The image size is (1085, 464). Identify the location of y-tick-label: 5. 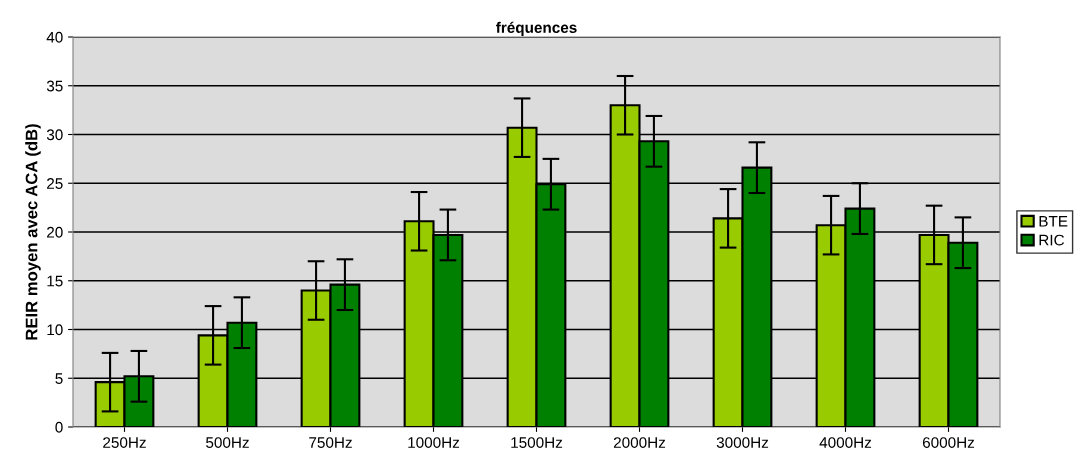
(59, 378).